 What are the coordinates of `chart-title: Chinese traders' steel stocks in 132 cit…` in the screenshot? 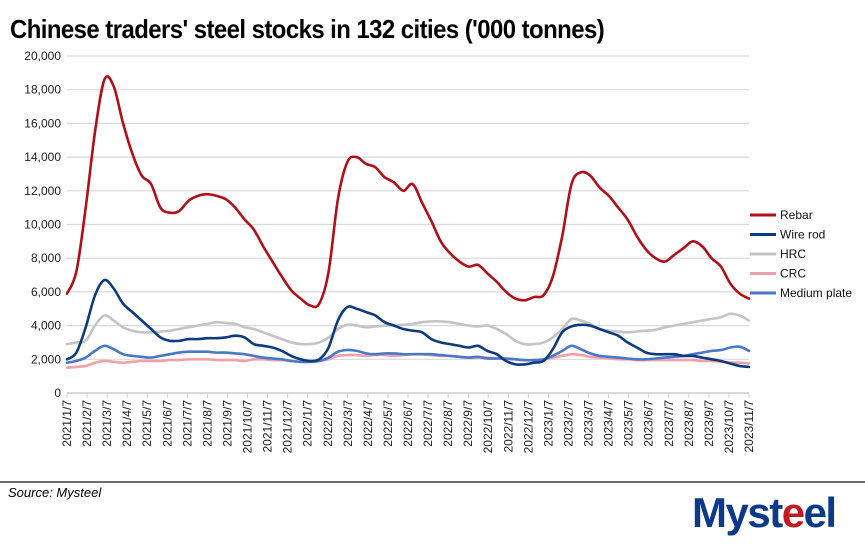 It's located at (307, 29).